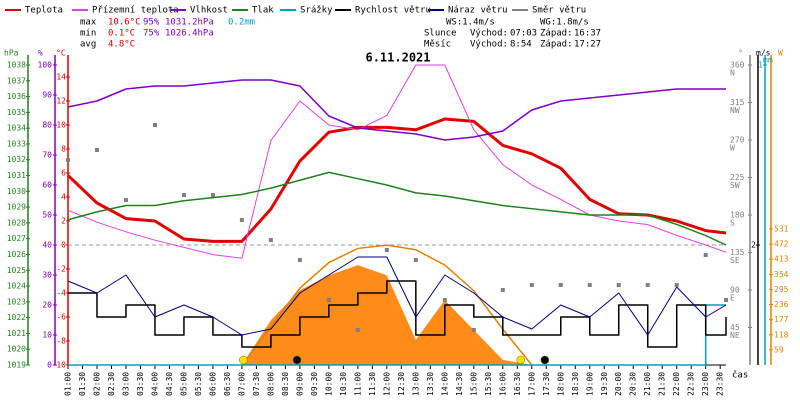  I want to click on sun-set-label: Západ:, so click(556, 34).